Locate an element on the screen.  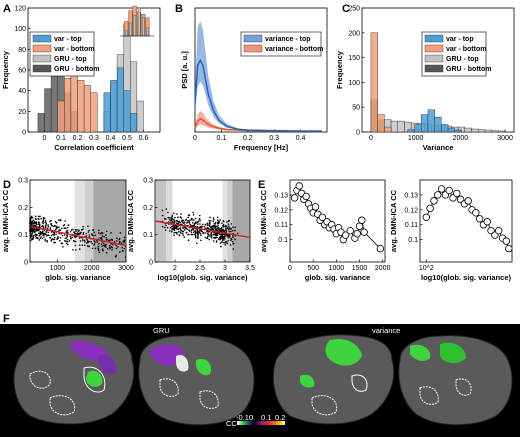
y-axis-label: avg. DMN-ICA CC is located at coordinates (263, 220).